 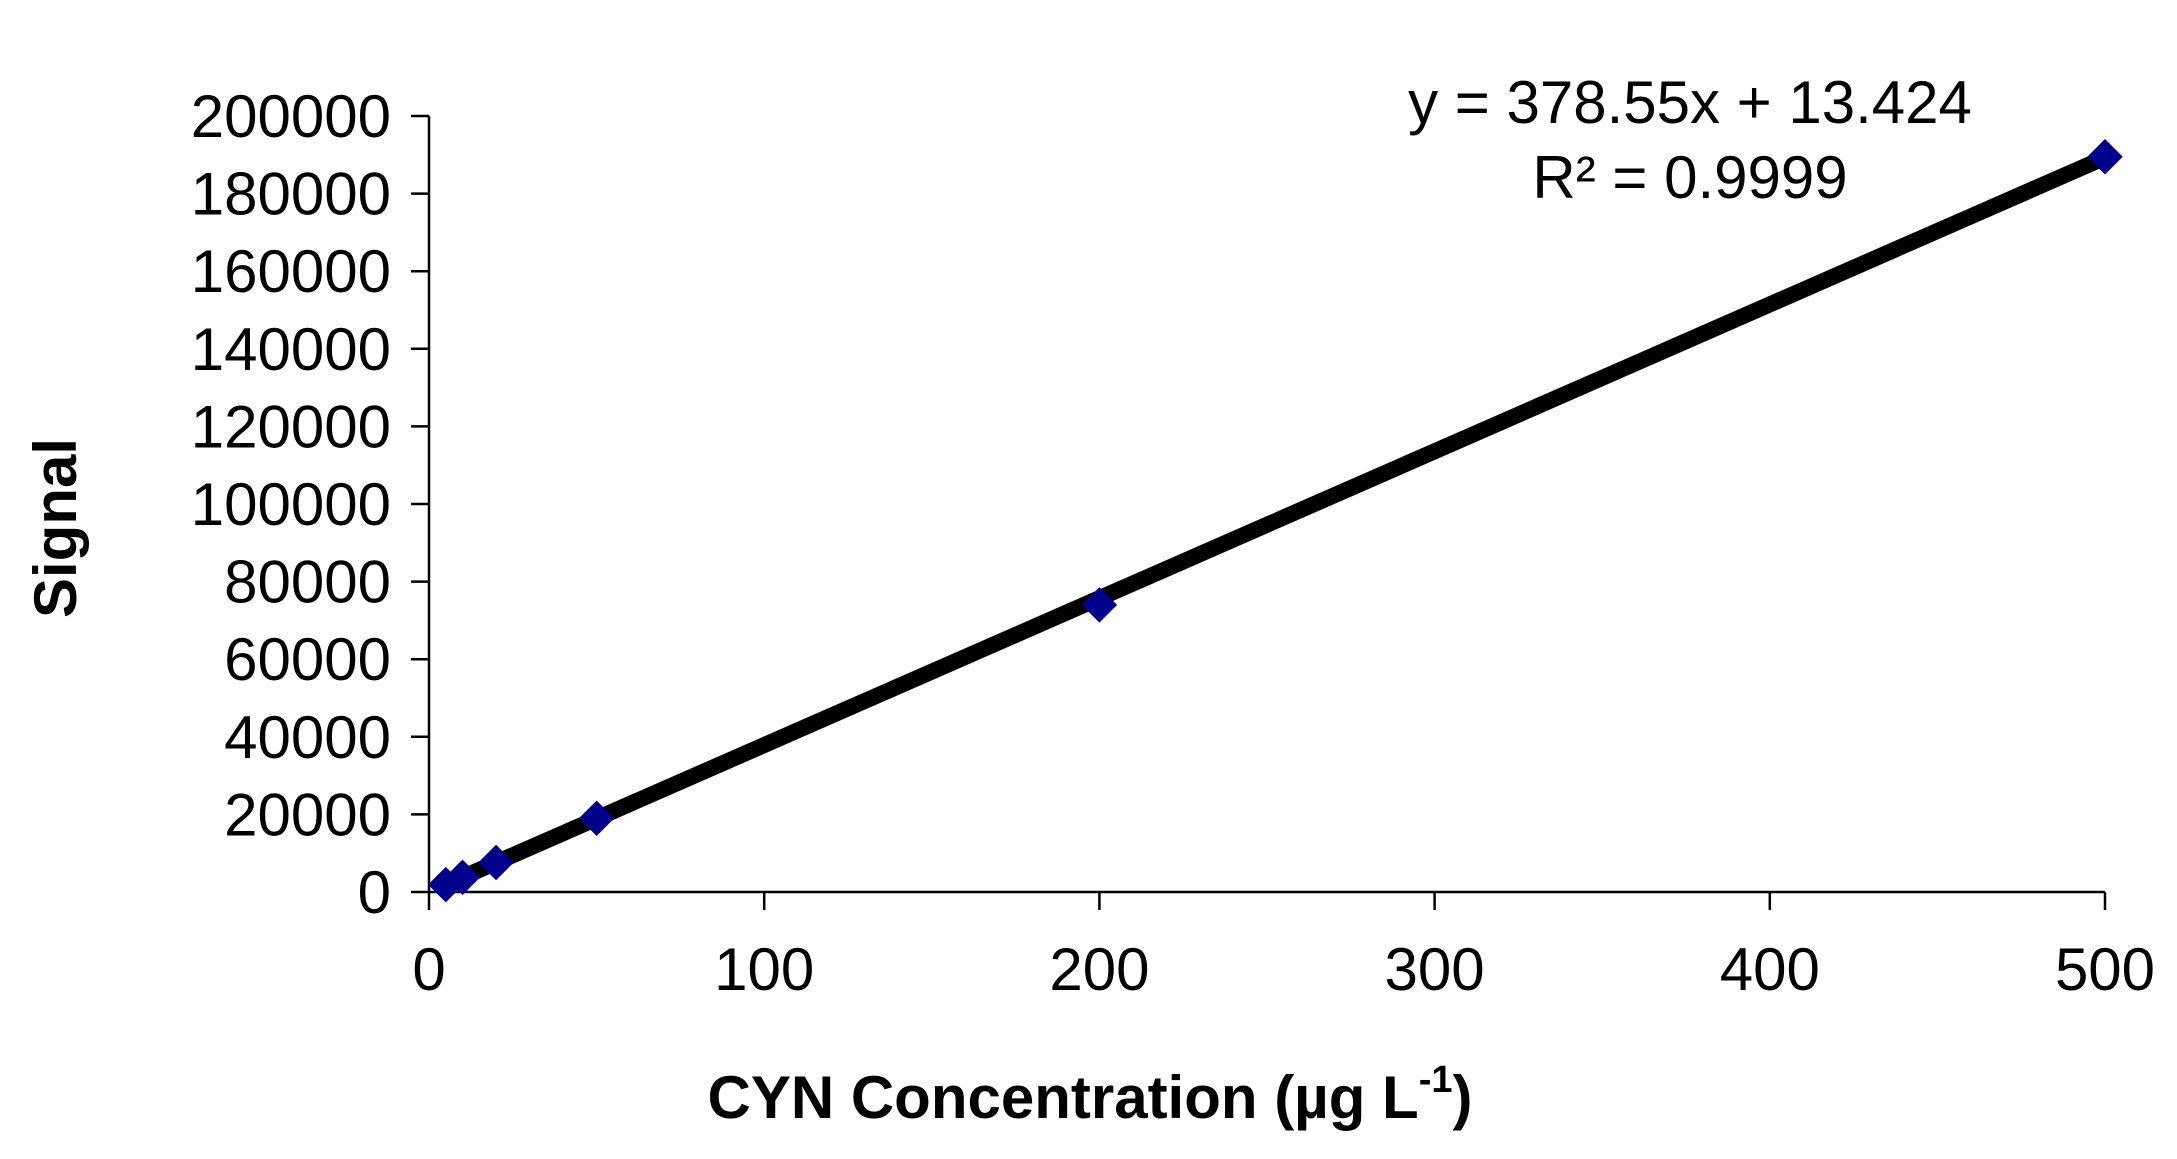 What do you see at coordinates (1463, 1097) in the screenshot?
I see `x-axis-title-suffix: )` at bounding box center [1463, 1097].